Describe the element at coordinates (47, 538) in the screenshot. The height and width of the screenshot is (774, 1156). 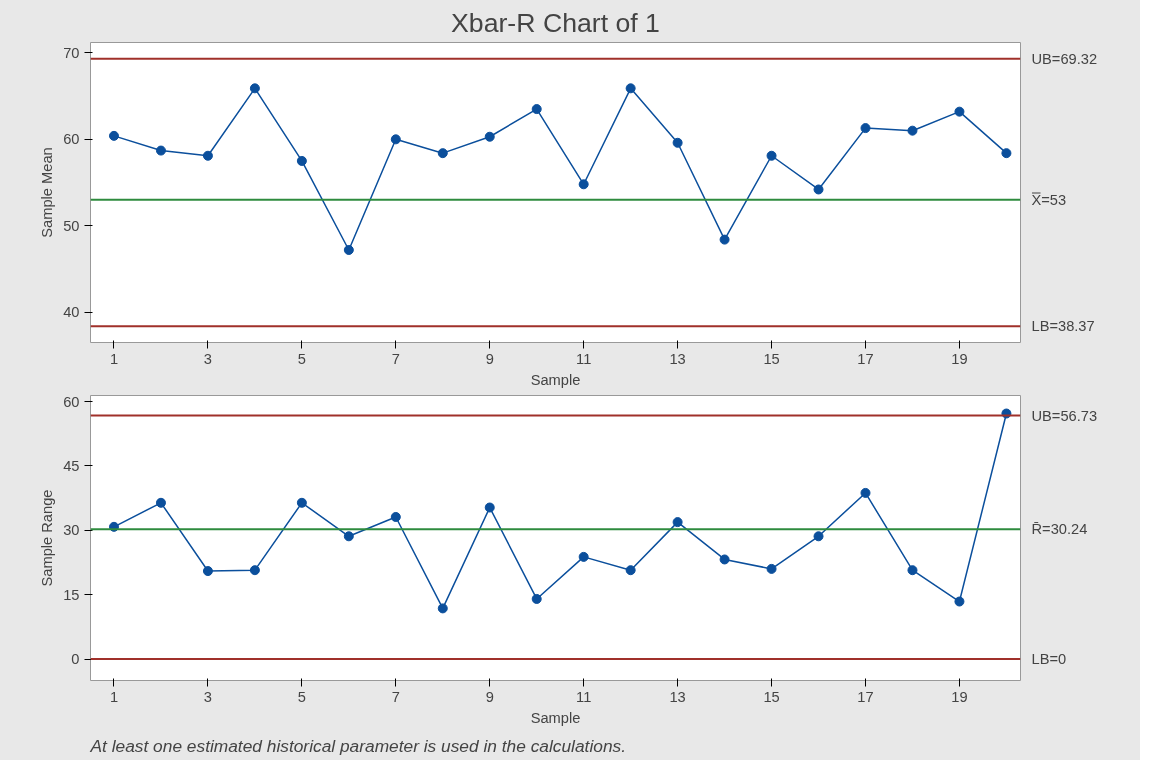
I see `y-axis-title: Sample Range` at that location.